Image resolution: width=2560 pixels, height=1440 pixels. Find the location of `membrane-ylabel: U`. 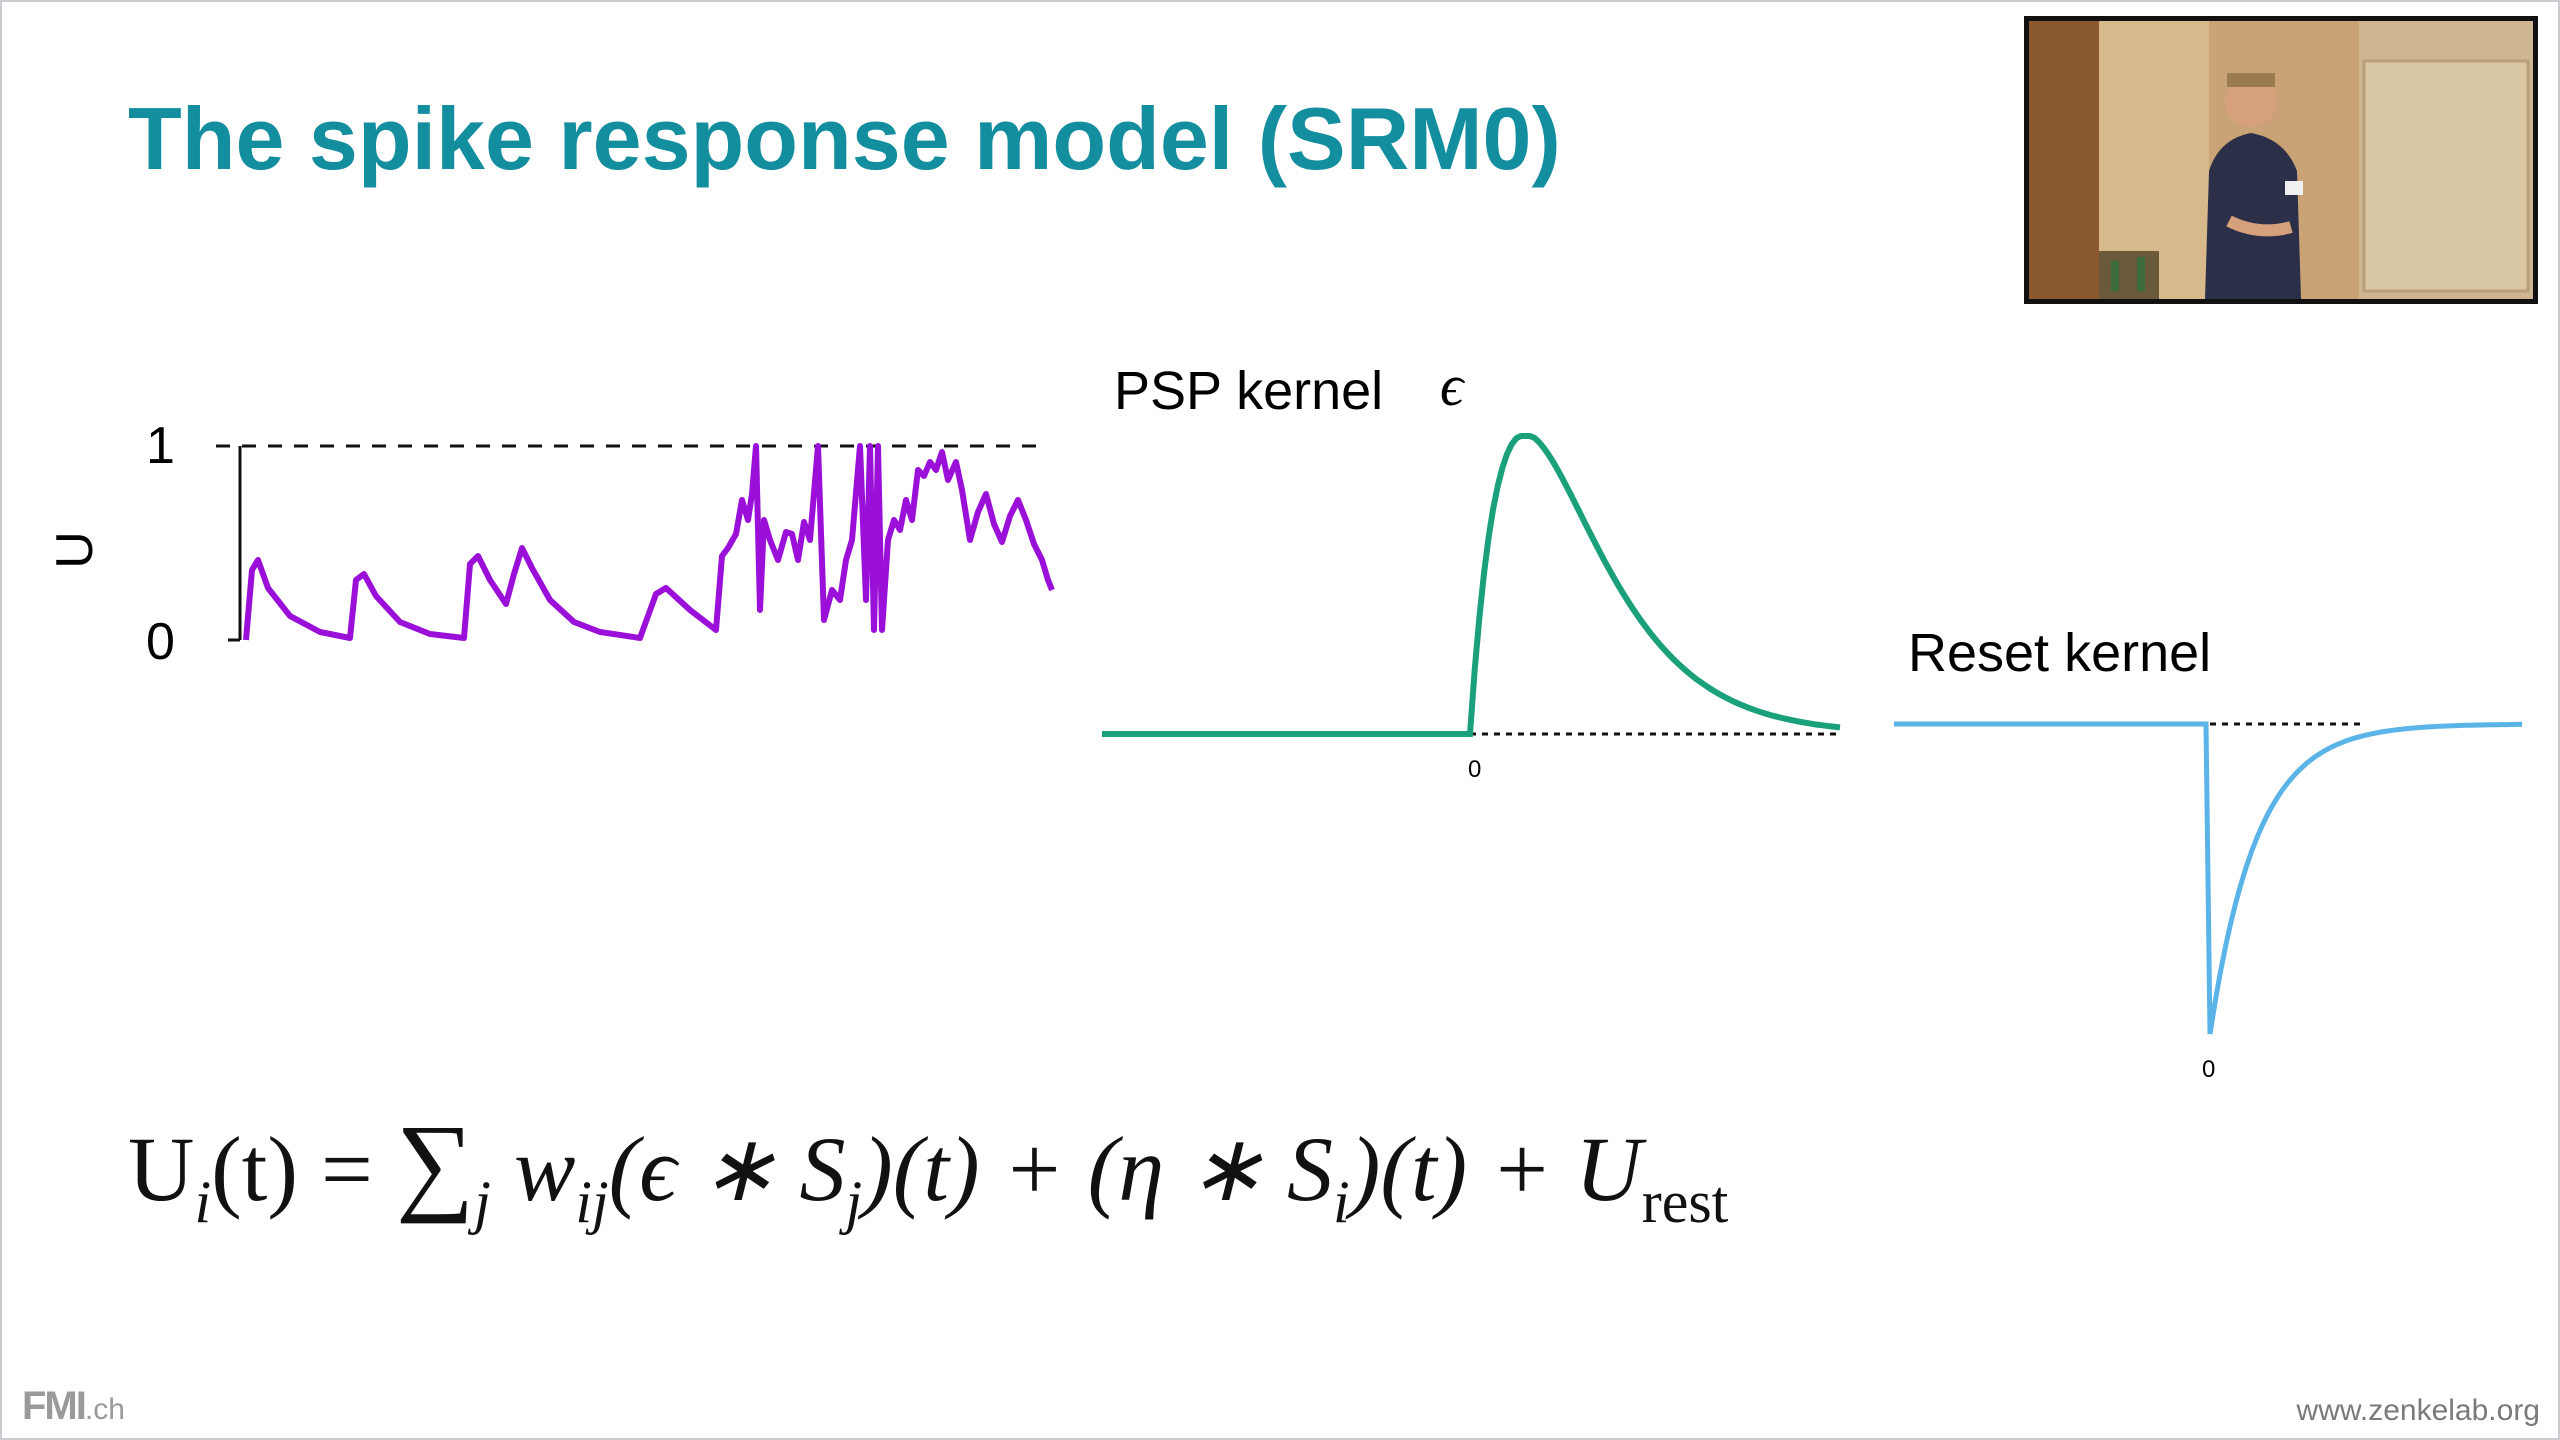

membrane-ylabel: U is located at coordinates (74, 550).